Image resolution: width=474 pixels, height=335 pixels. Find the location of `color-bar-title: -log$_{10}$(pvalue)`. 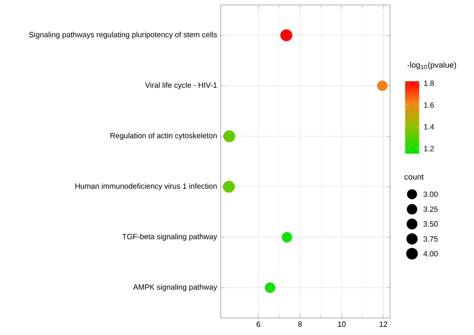

color-bar-title: -log$_{10}$(pvalue) is located at coordinates (431, 66).